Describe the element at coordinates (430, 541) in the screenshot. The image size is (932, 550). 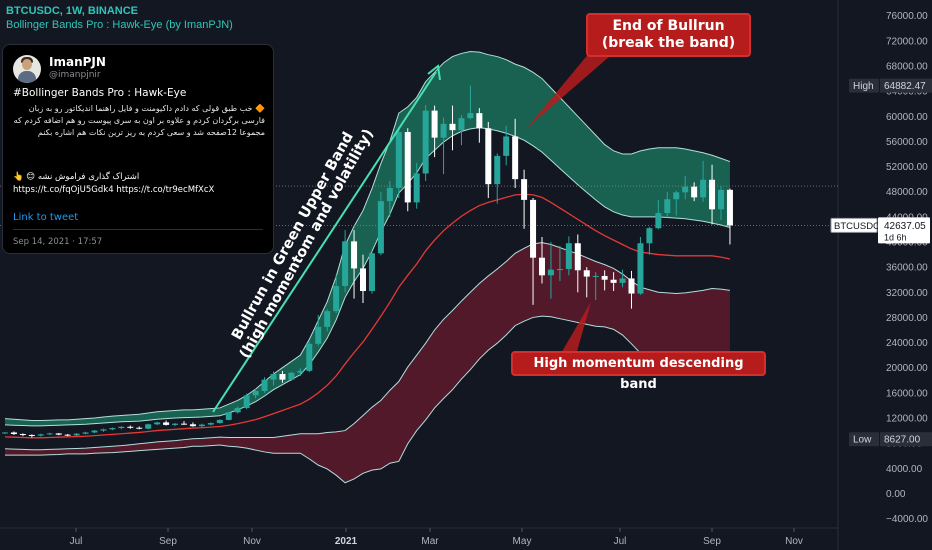
I see `time-axis-label: Mar` at that location.